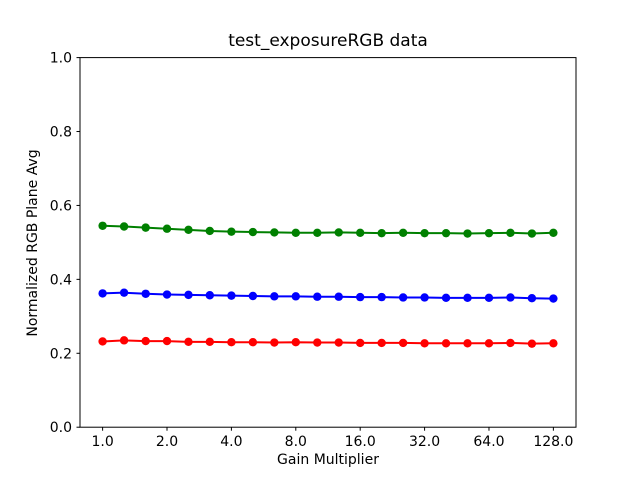 The width and height of the screenshot is (640, 480). I want to click on y-tick-label: 1.0, so click(61, 59).